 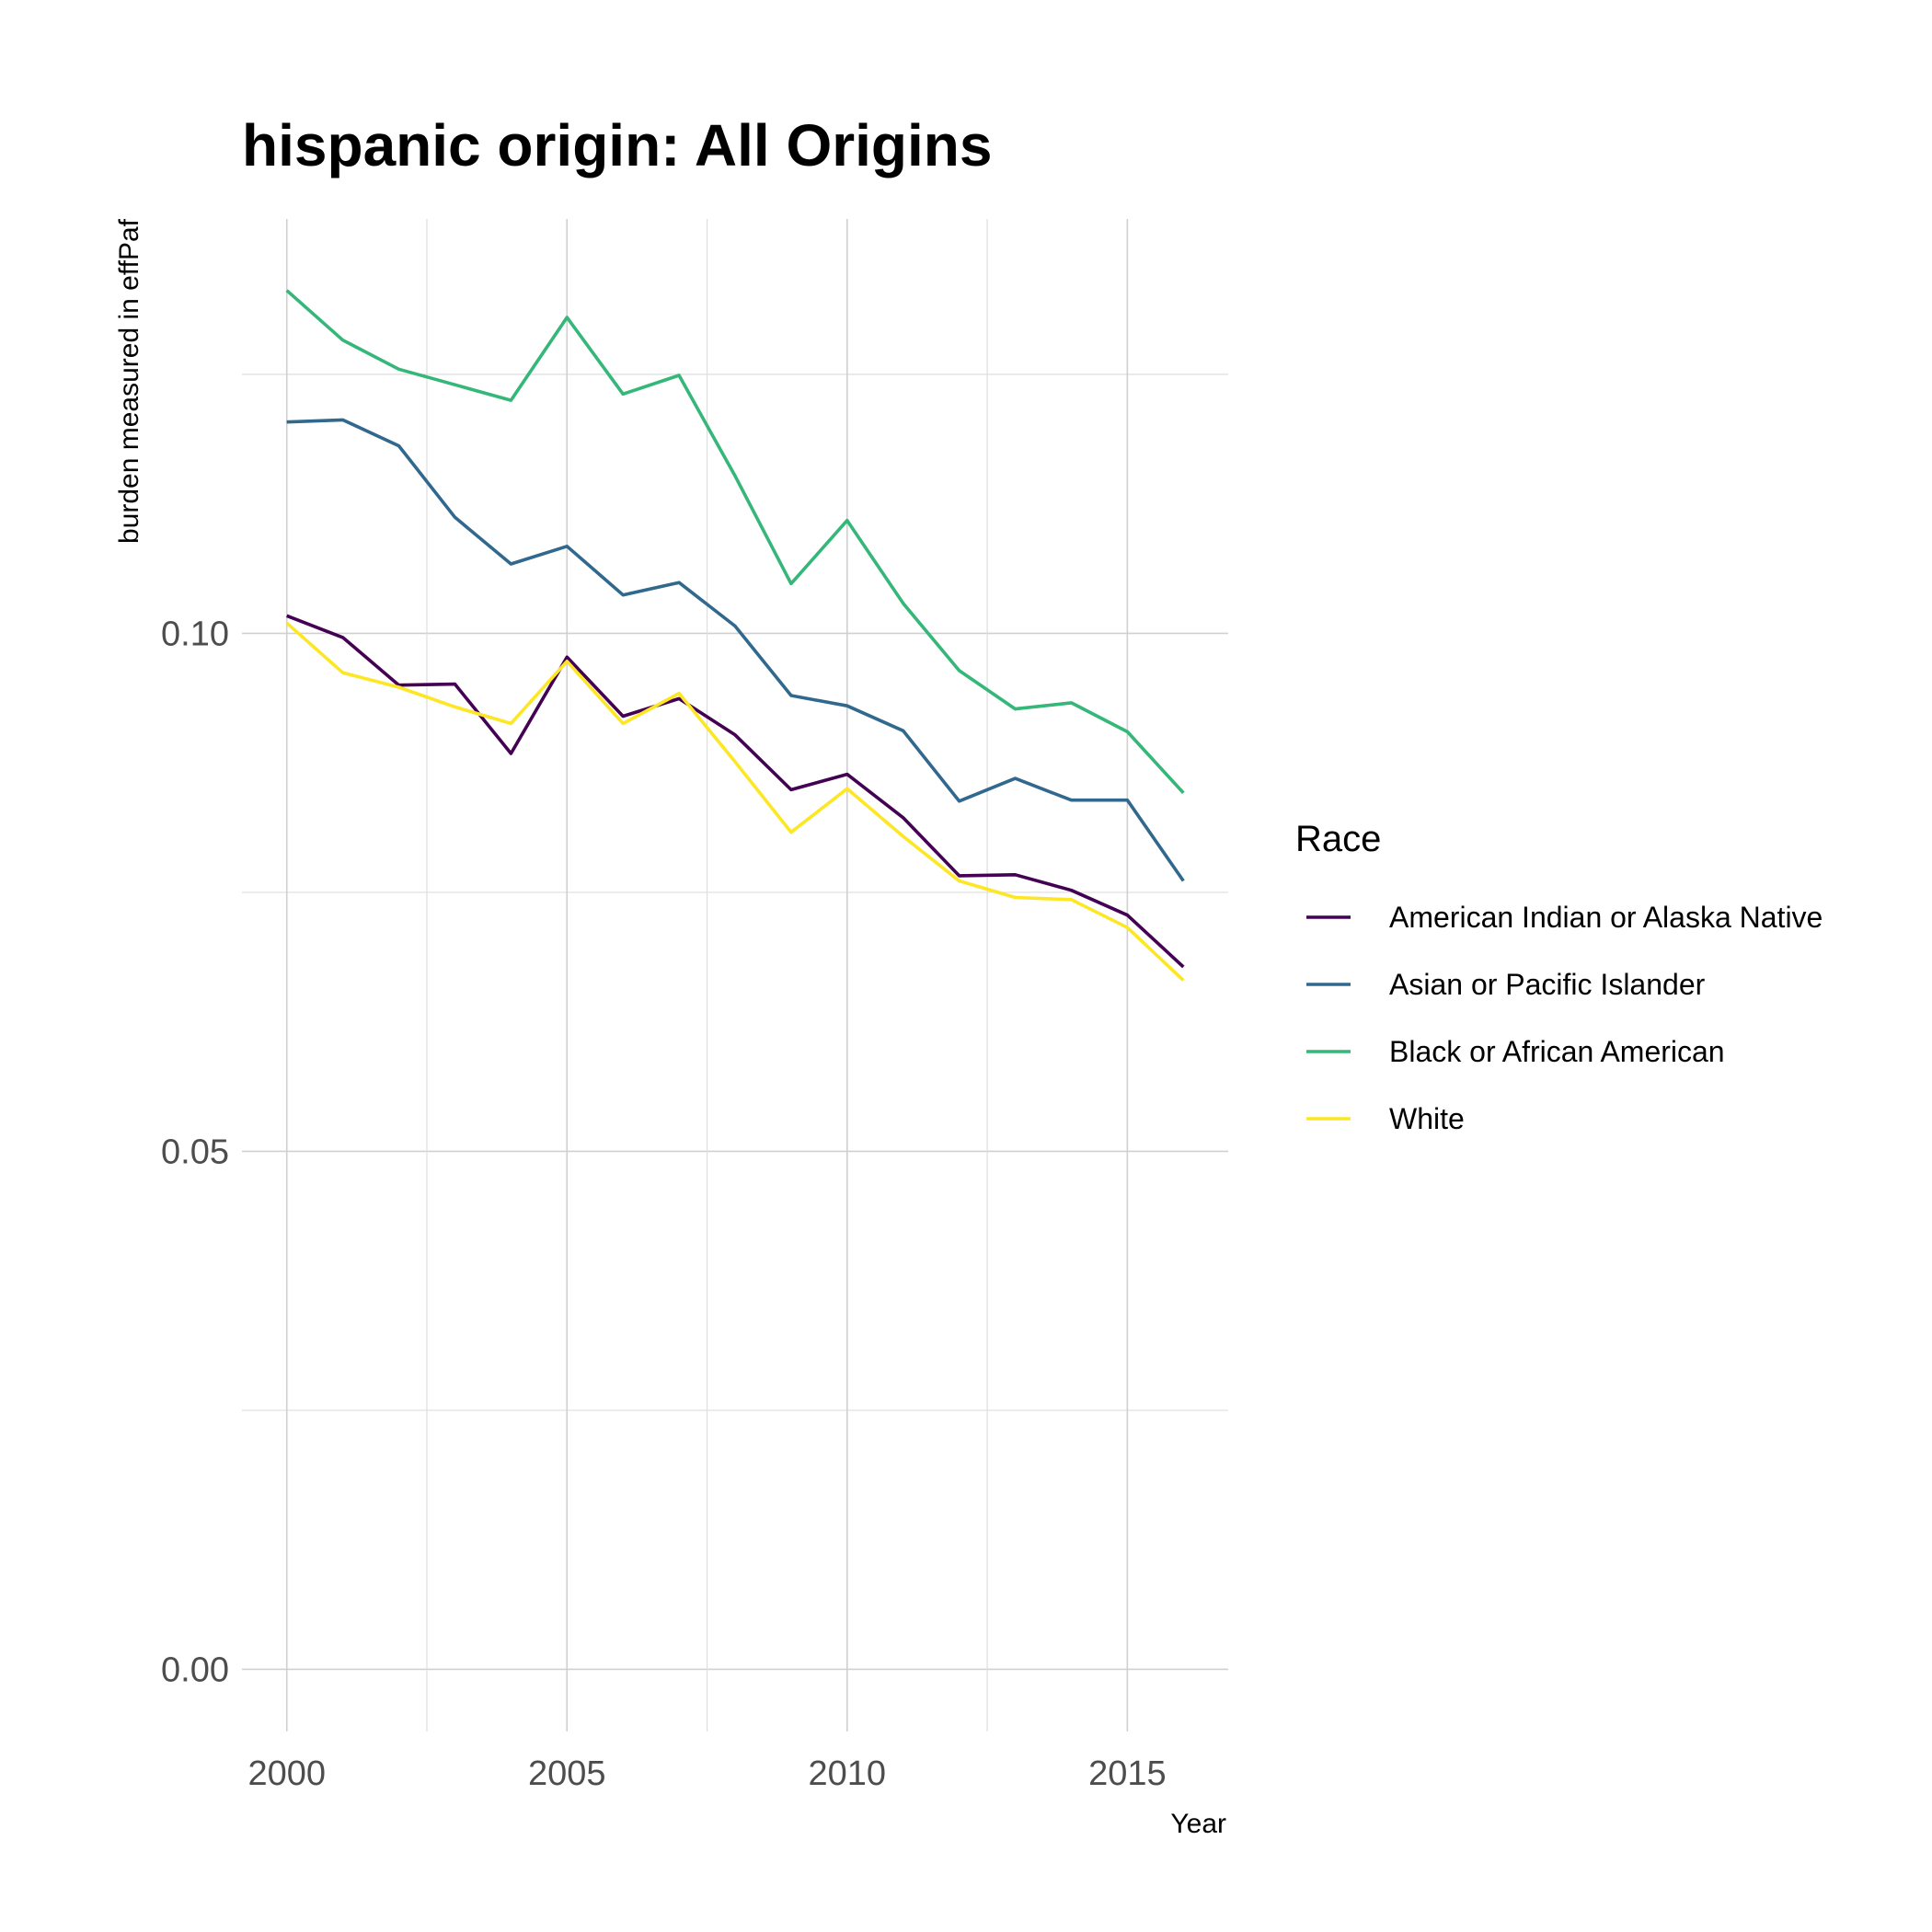 I want to click on x-axis-ticks: 2000 2005 2010 2015, so click(x=706, y=1773).